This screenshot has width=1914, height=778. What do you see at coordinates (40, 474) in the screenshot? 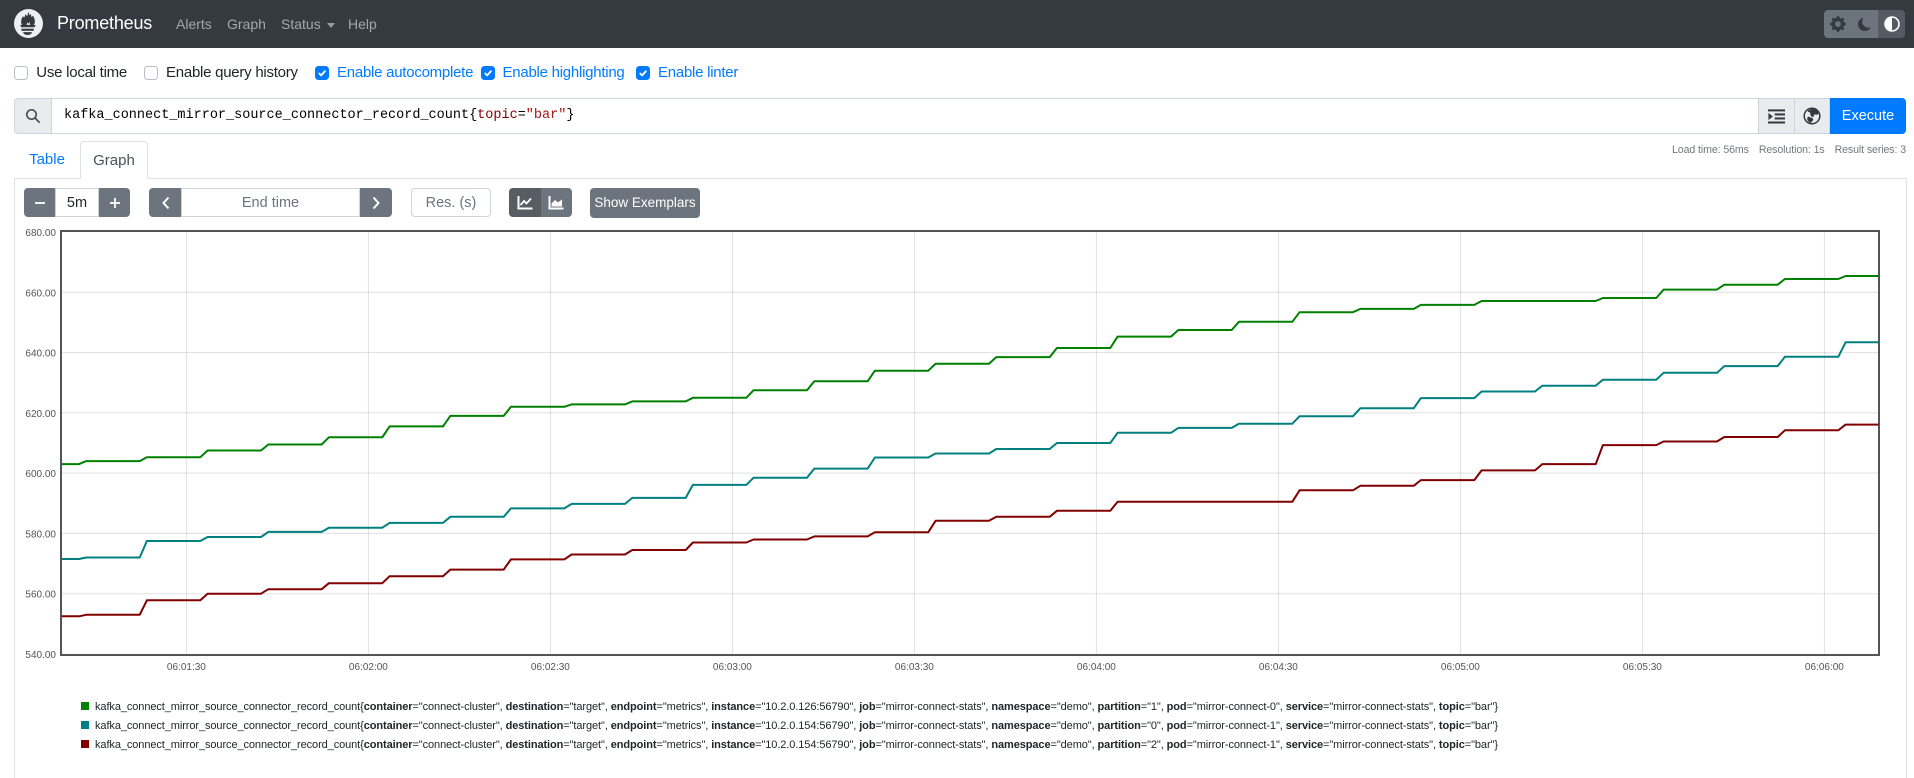
I see `svg-text: 600.00` at bounding box center [40, 474].